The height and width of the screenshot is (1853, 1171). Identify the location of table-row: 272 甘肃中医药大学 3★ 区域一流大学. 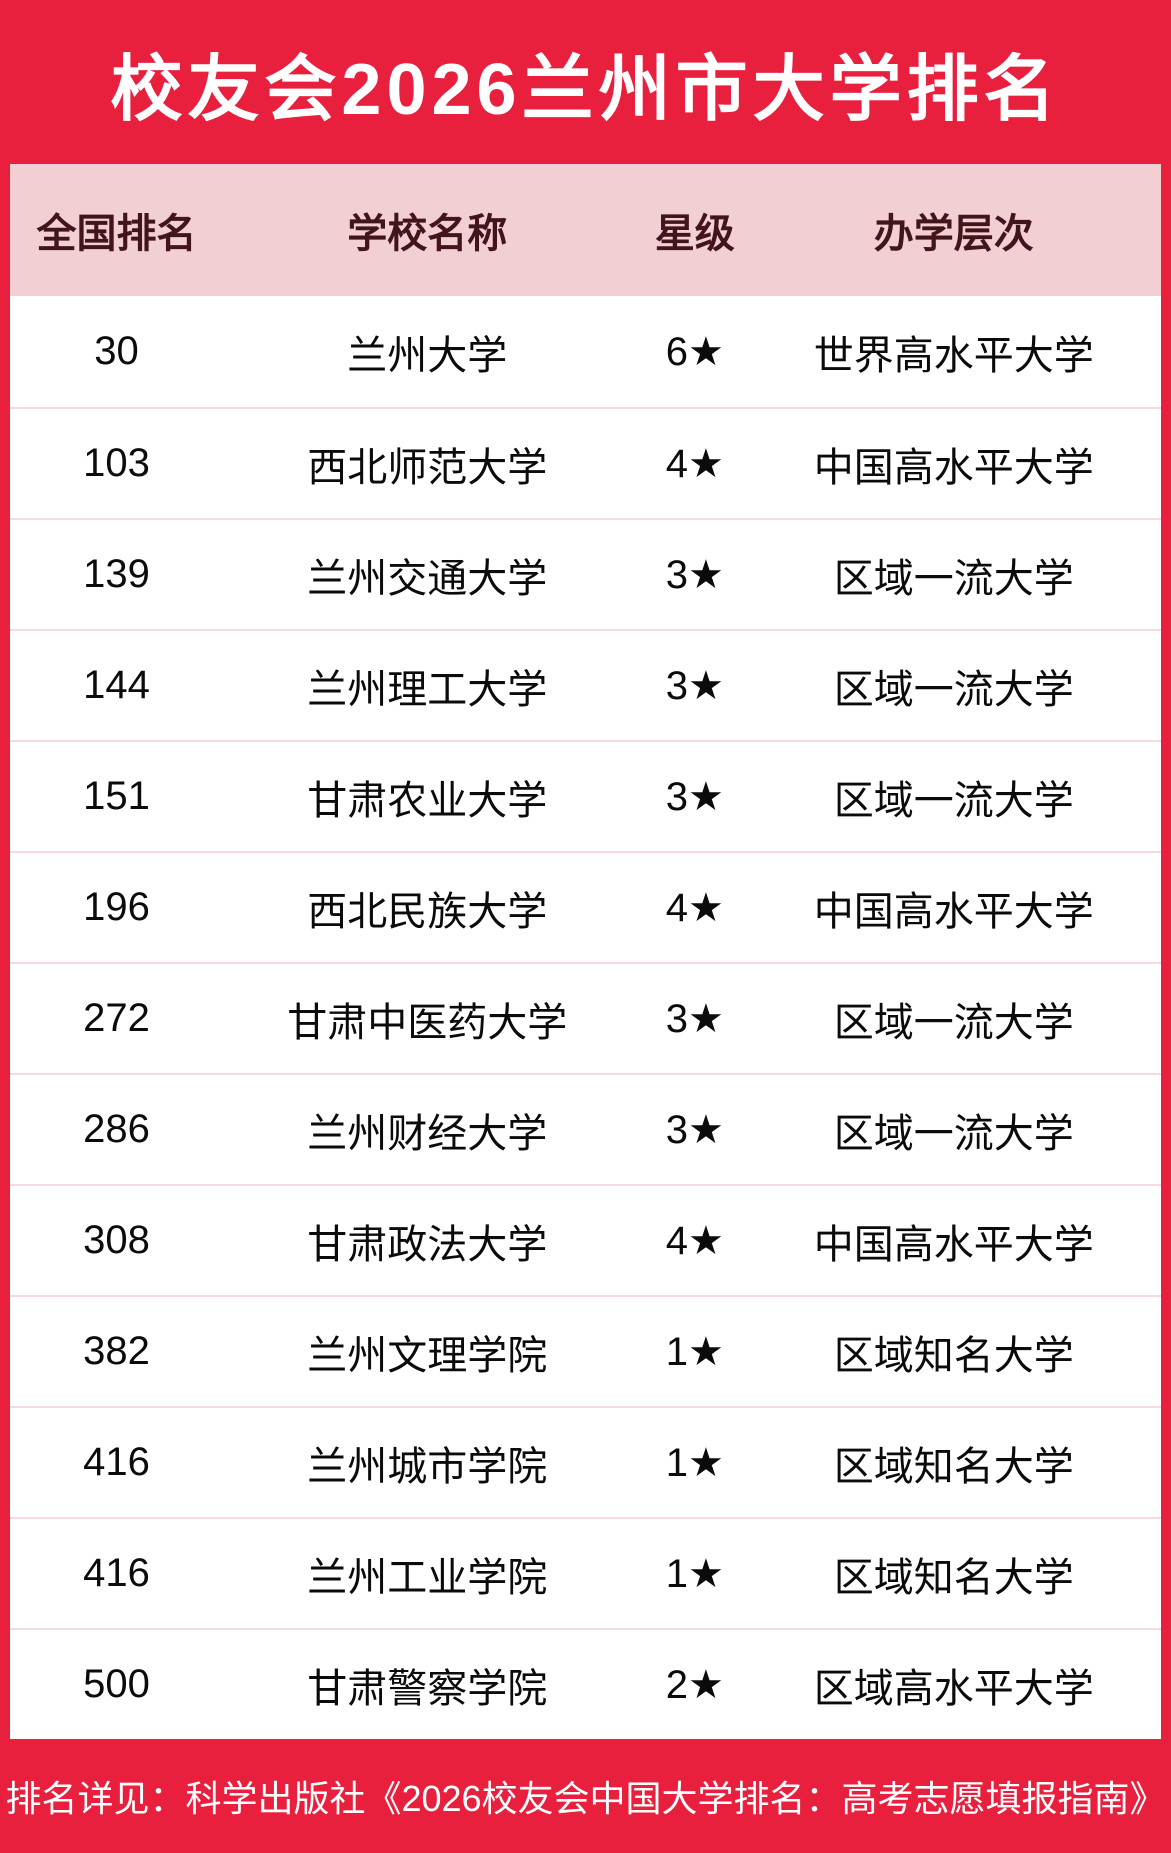
(585, 1017).